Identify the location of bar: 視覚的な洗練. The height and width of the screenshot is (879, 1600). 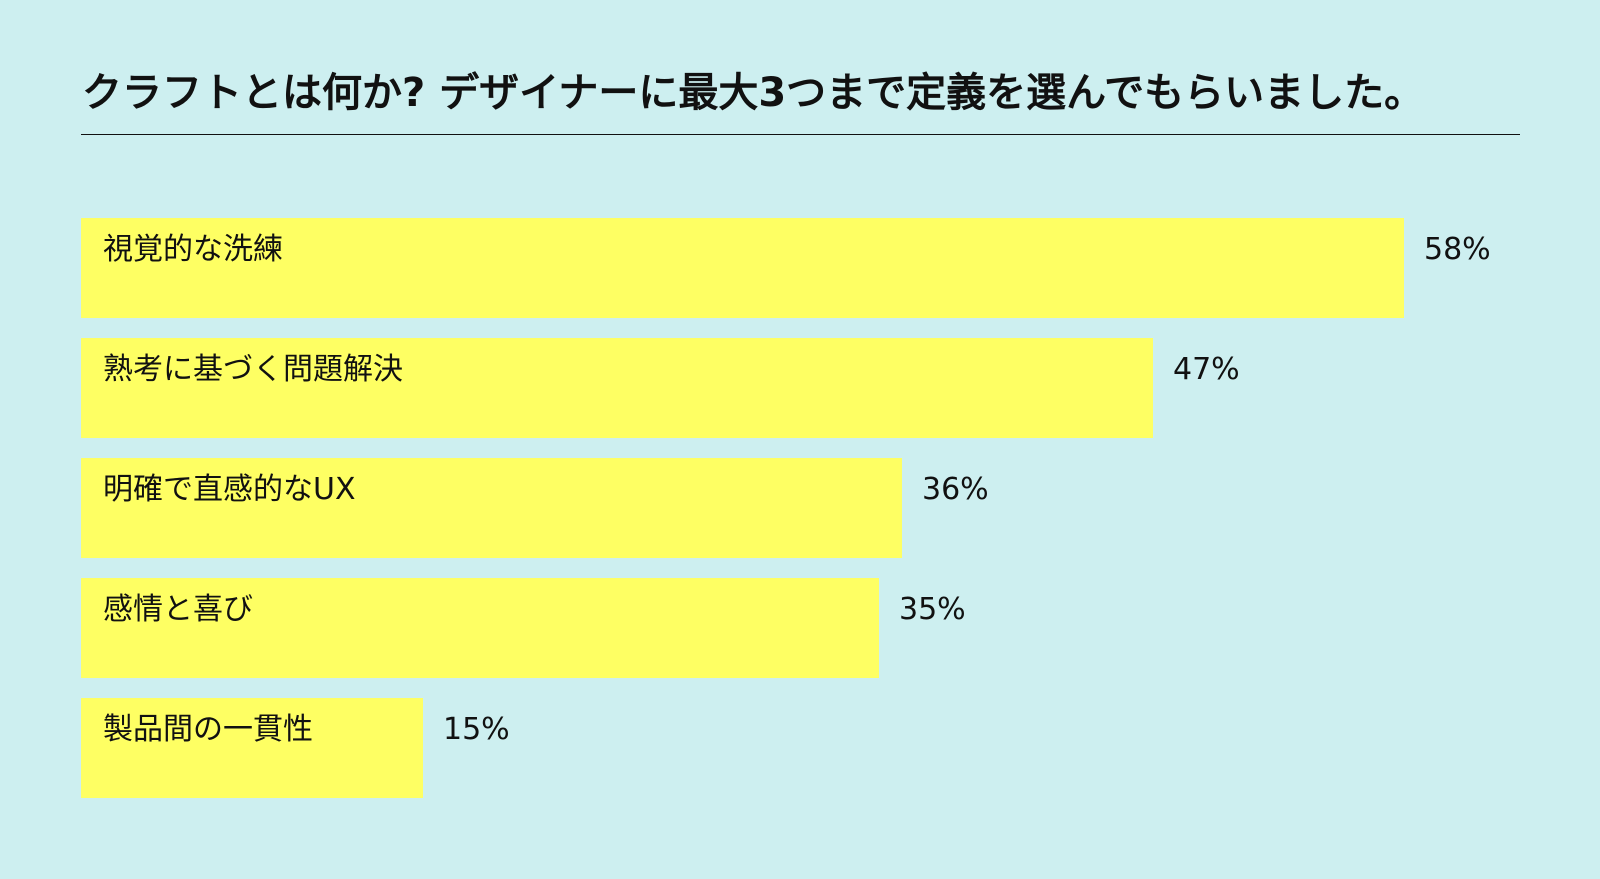
(742, 268).